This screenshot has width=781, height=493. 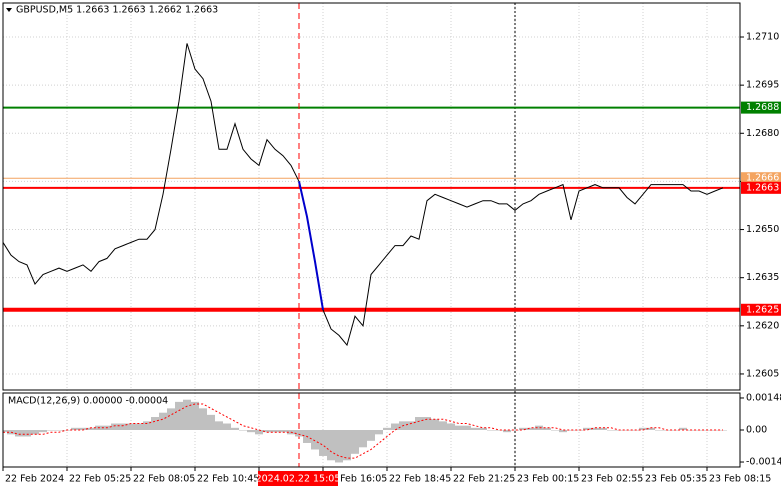 I want to click on cursor-label: 2024.02.22 15:05, so click(x=298, y=479).